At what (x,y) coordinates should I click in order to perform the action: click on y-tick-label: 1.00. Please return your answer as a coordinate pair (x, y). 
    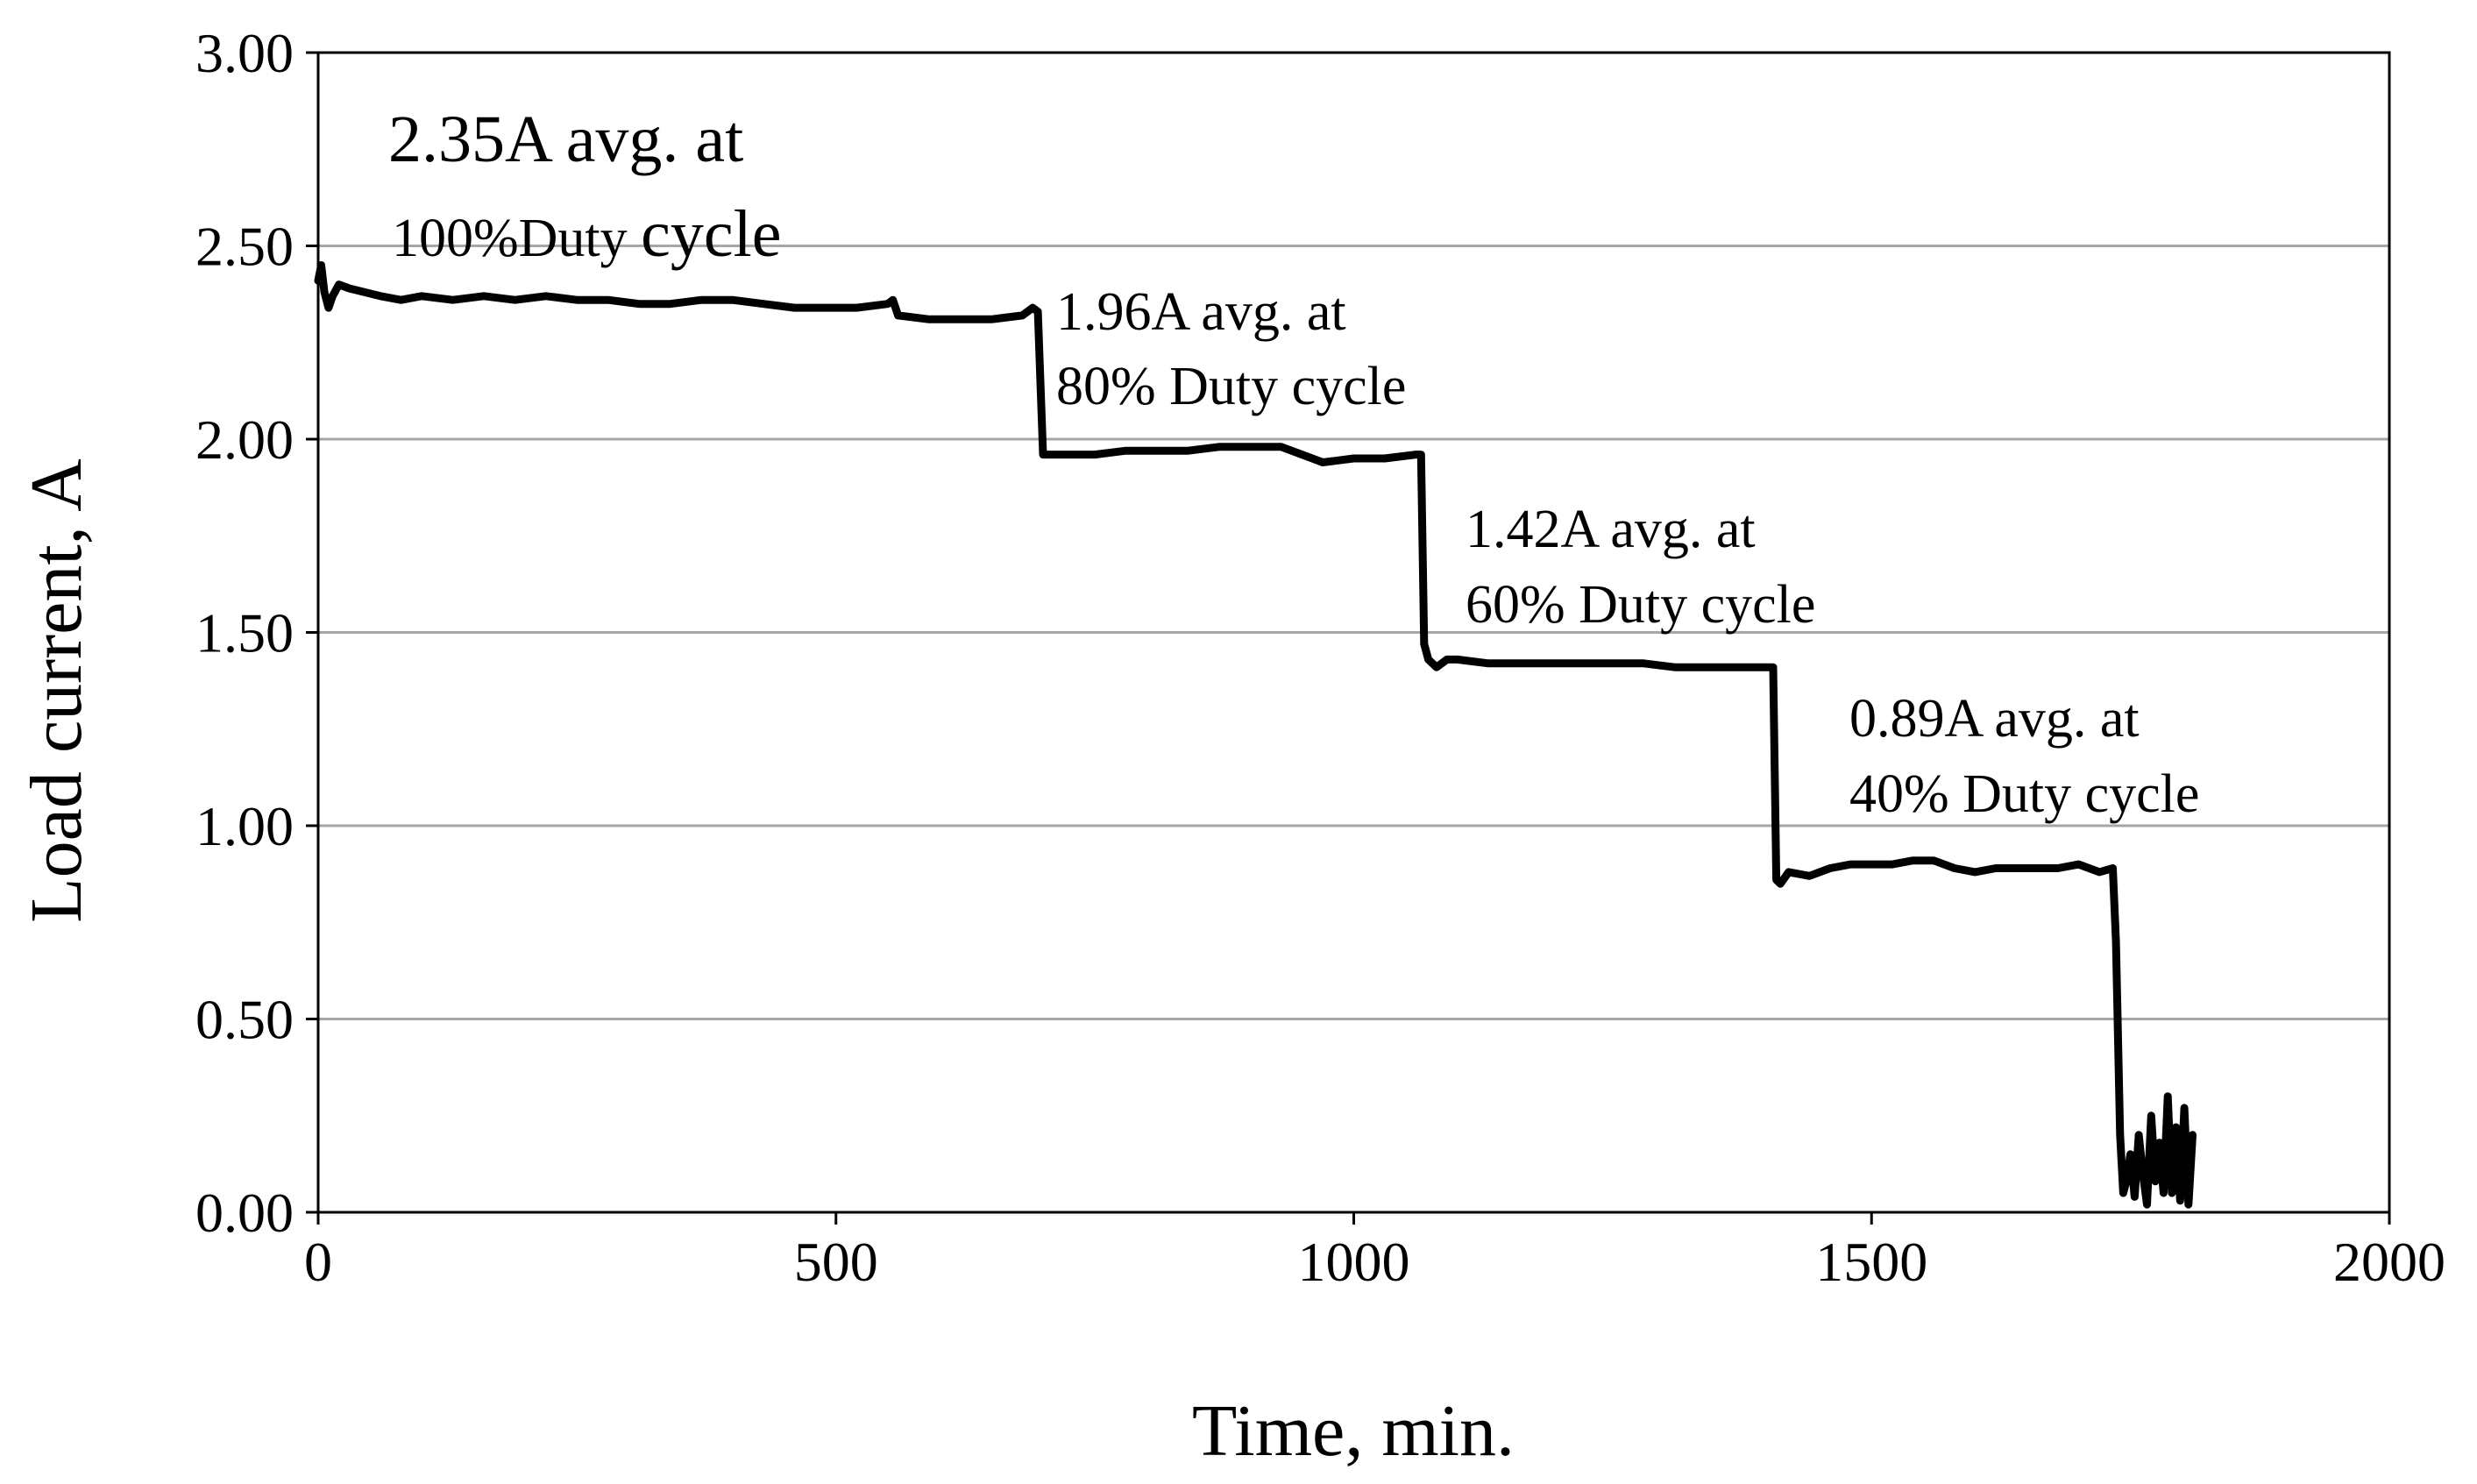
    Looking at the image, I should click on (245, 826).